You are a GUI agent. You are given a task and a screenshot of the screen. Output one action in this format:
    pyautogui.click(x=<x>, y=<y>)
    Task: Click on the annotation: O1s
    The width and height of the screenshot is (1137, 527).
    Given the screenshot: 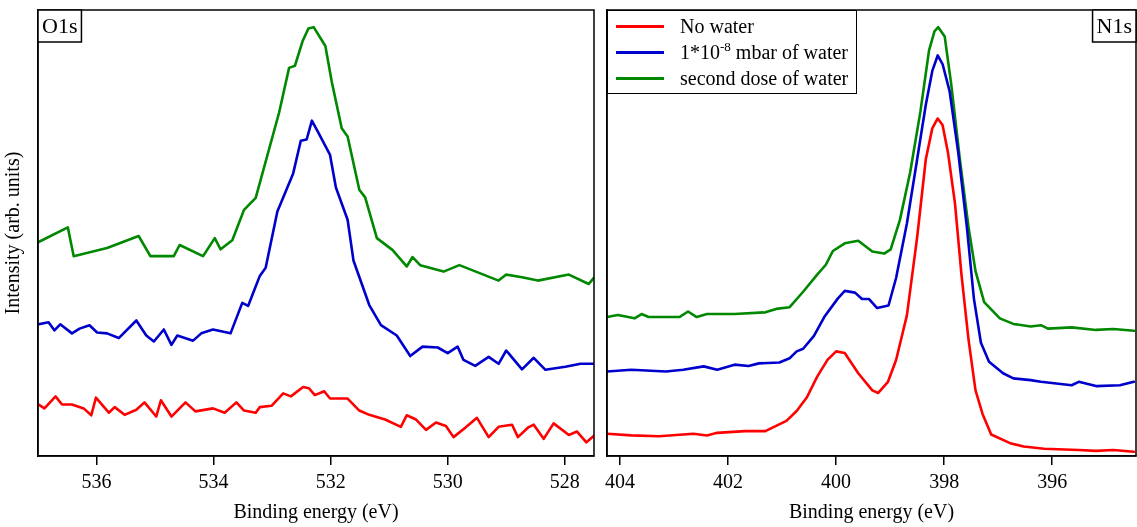 What is the action you would take?
    pyautogui.click(x=60, y=25)
    